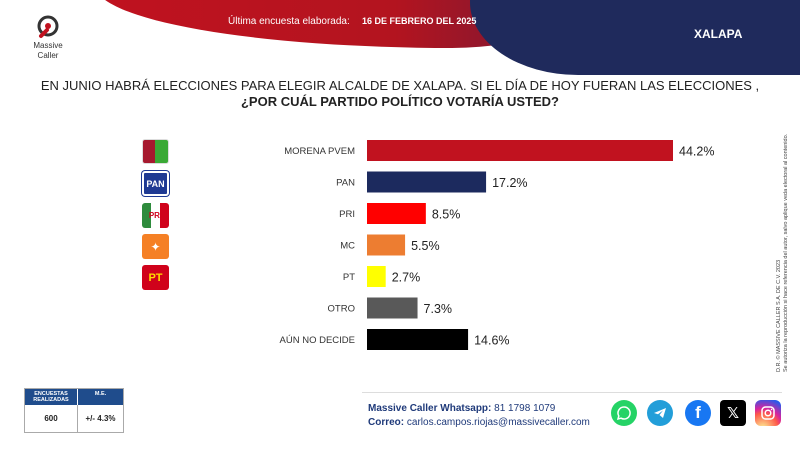  What do you see at coordinates (48, 27) in the screenshot?
I see `massive-caller-logo-icon` at bounding box center [48, 27].